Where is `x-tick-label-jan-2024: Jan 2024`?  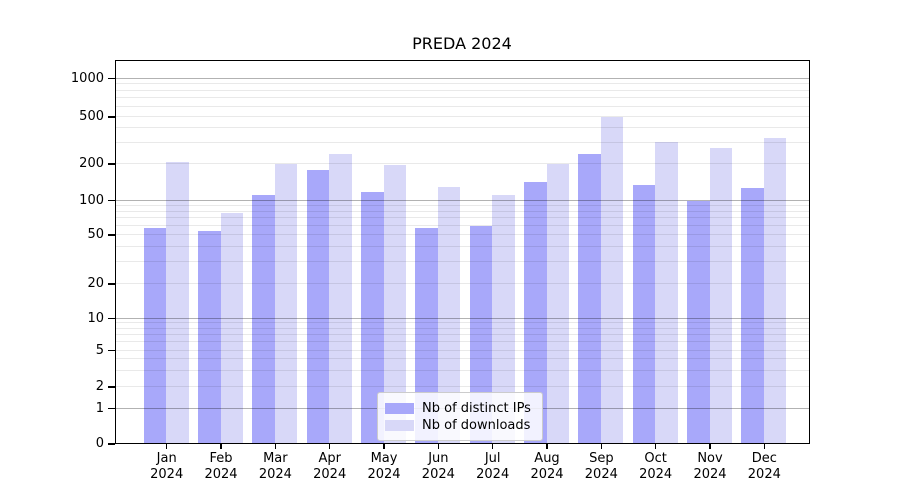 x-tick-label-jan-2024: Jan 2024 is located at coordinates (167, 466).